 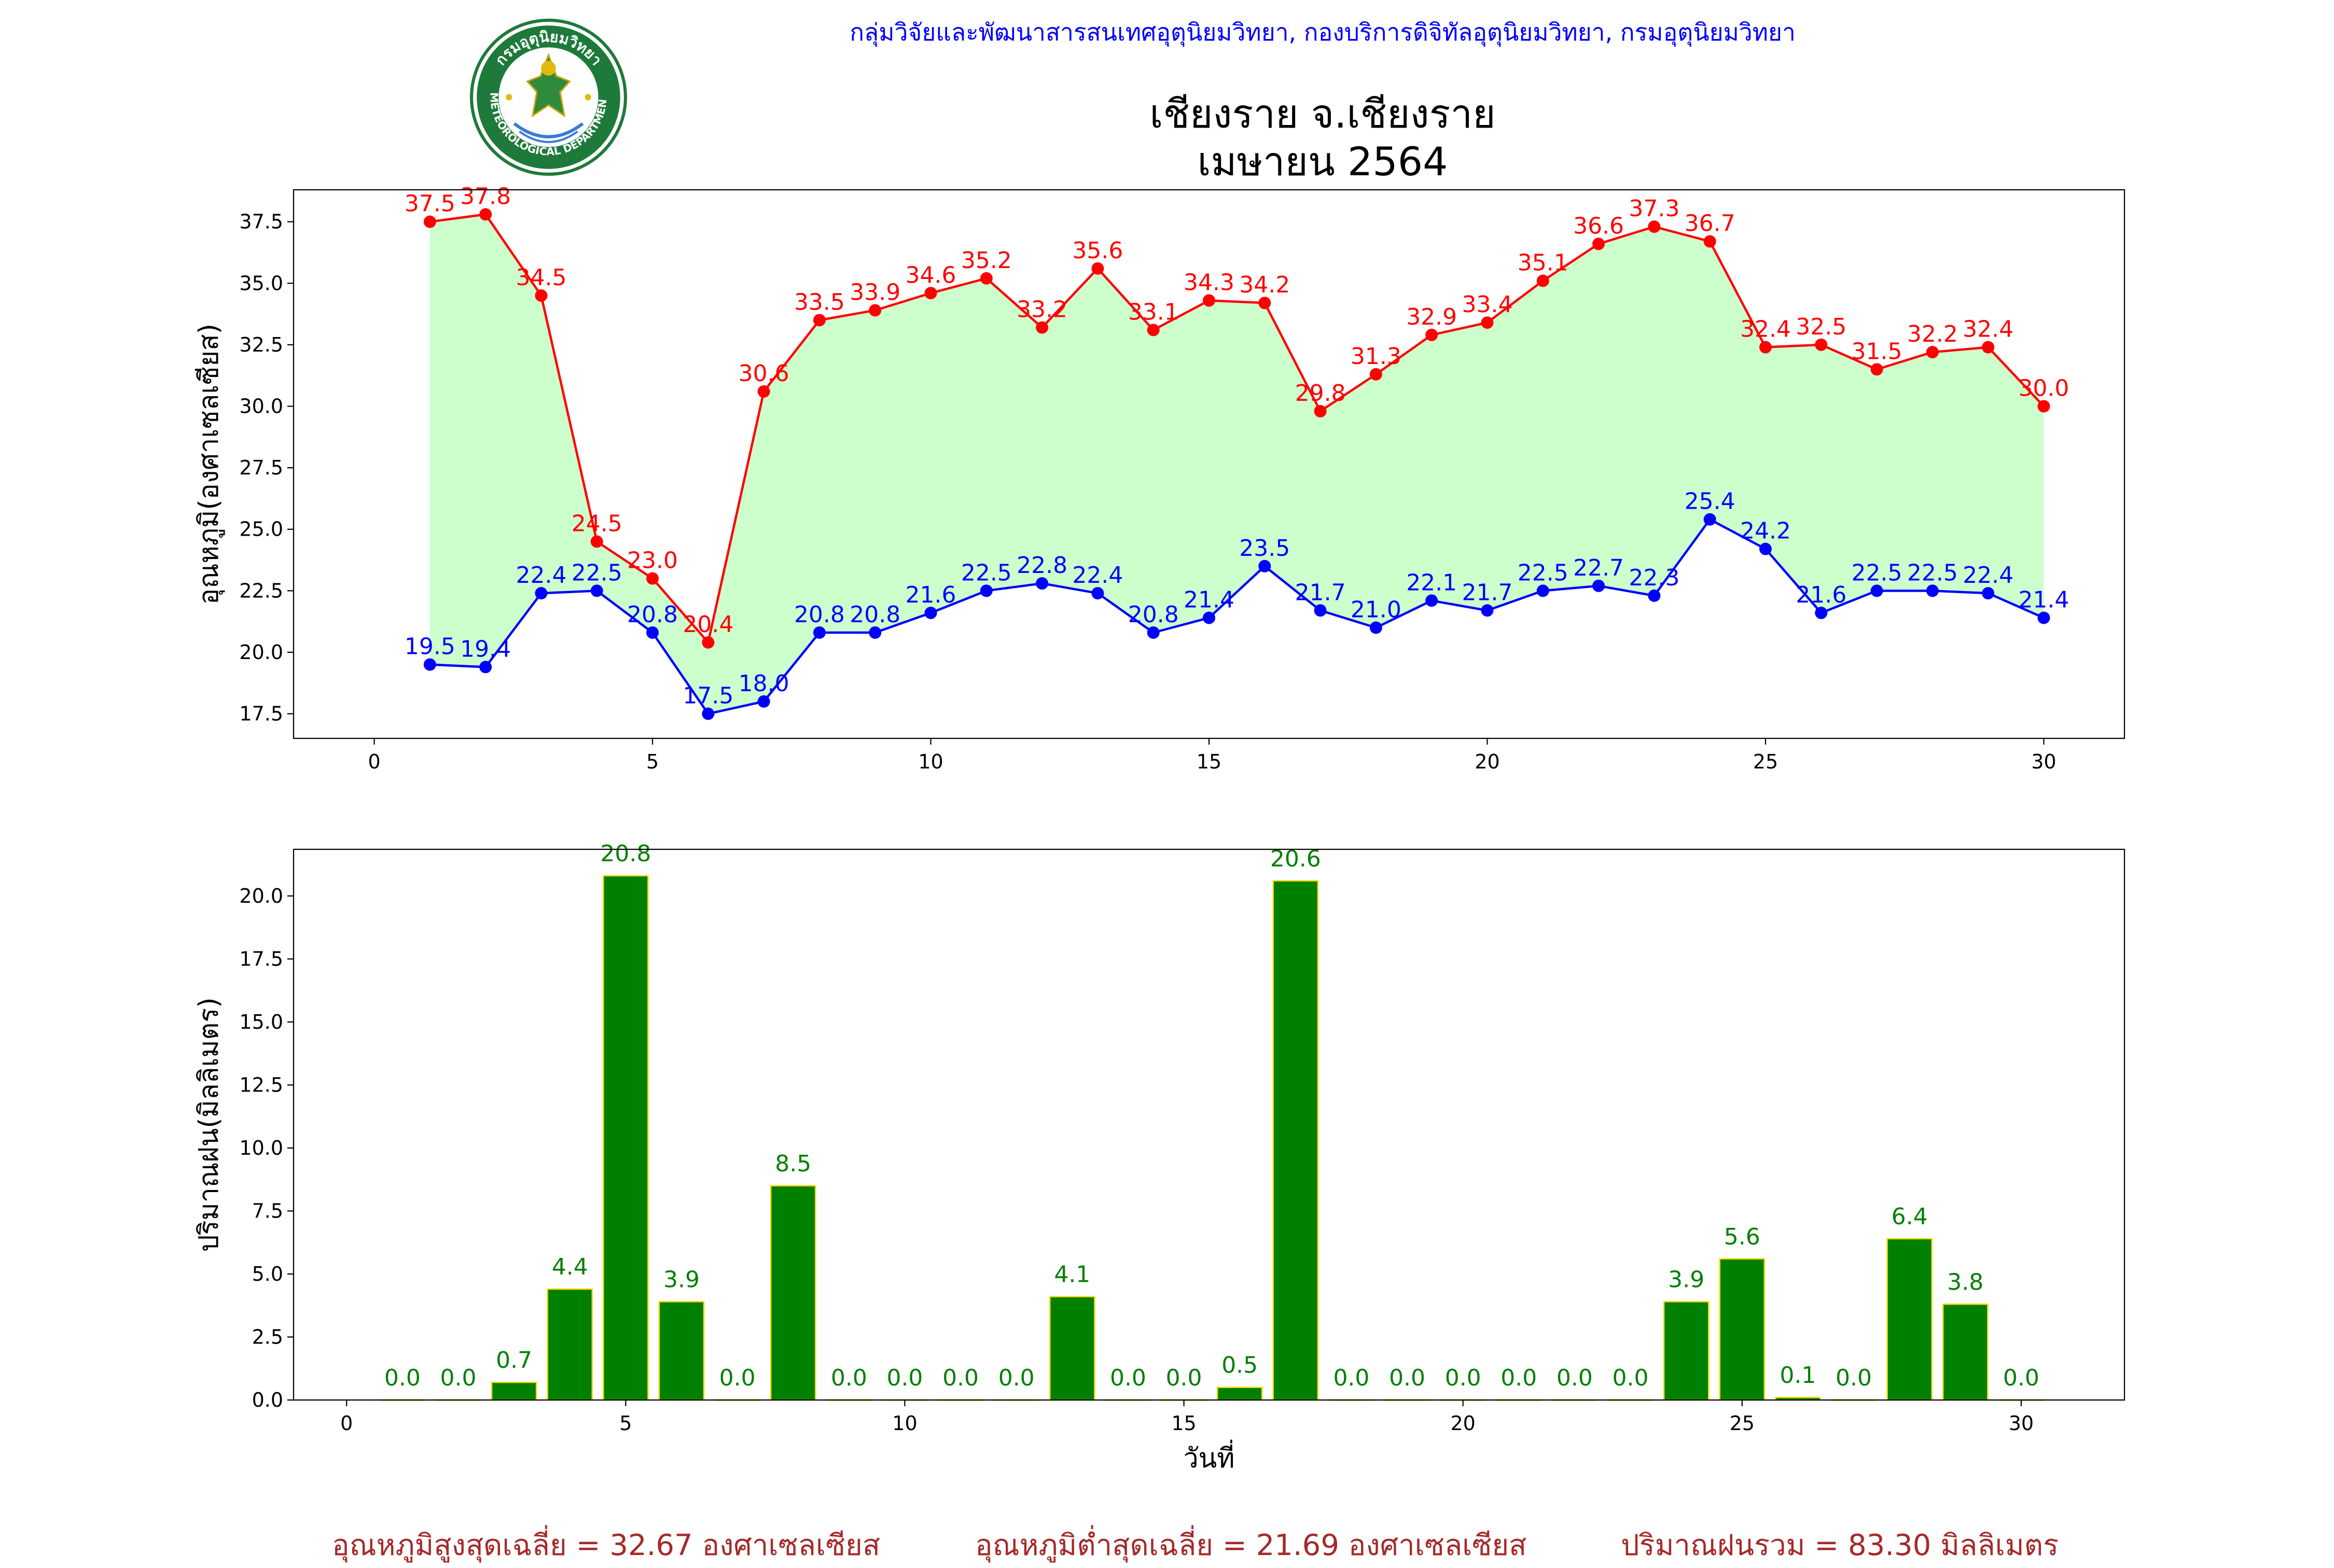 I want to click on data-label-max: 32.5, so click(x=1821, y=327).